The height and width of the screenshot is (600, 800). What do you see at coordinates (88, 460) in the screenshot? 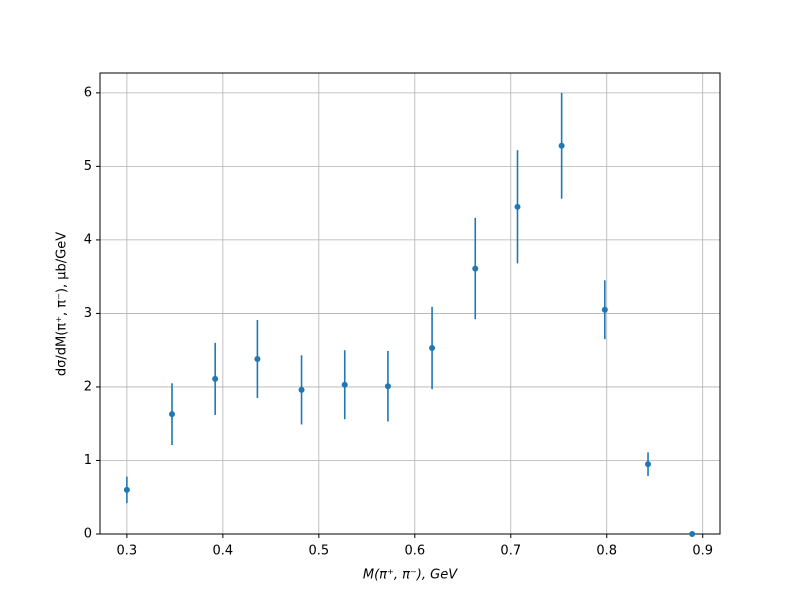
I see `y-tick-label: 1` at bounding box center [88, 460].